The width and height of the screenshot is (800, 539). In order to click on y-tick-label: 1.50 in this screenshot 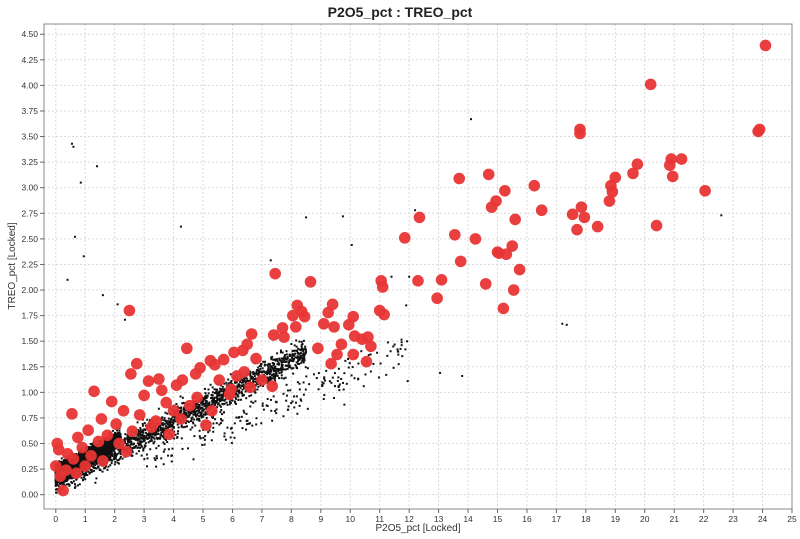, I will do `click(29, 341)`.